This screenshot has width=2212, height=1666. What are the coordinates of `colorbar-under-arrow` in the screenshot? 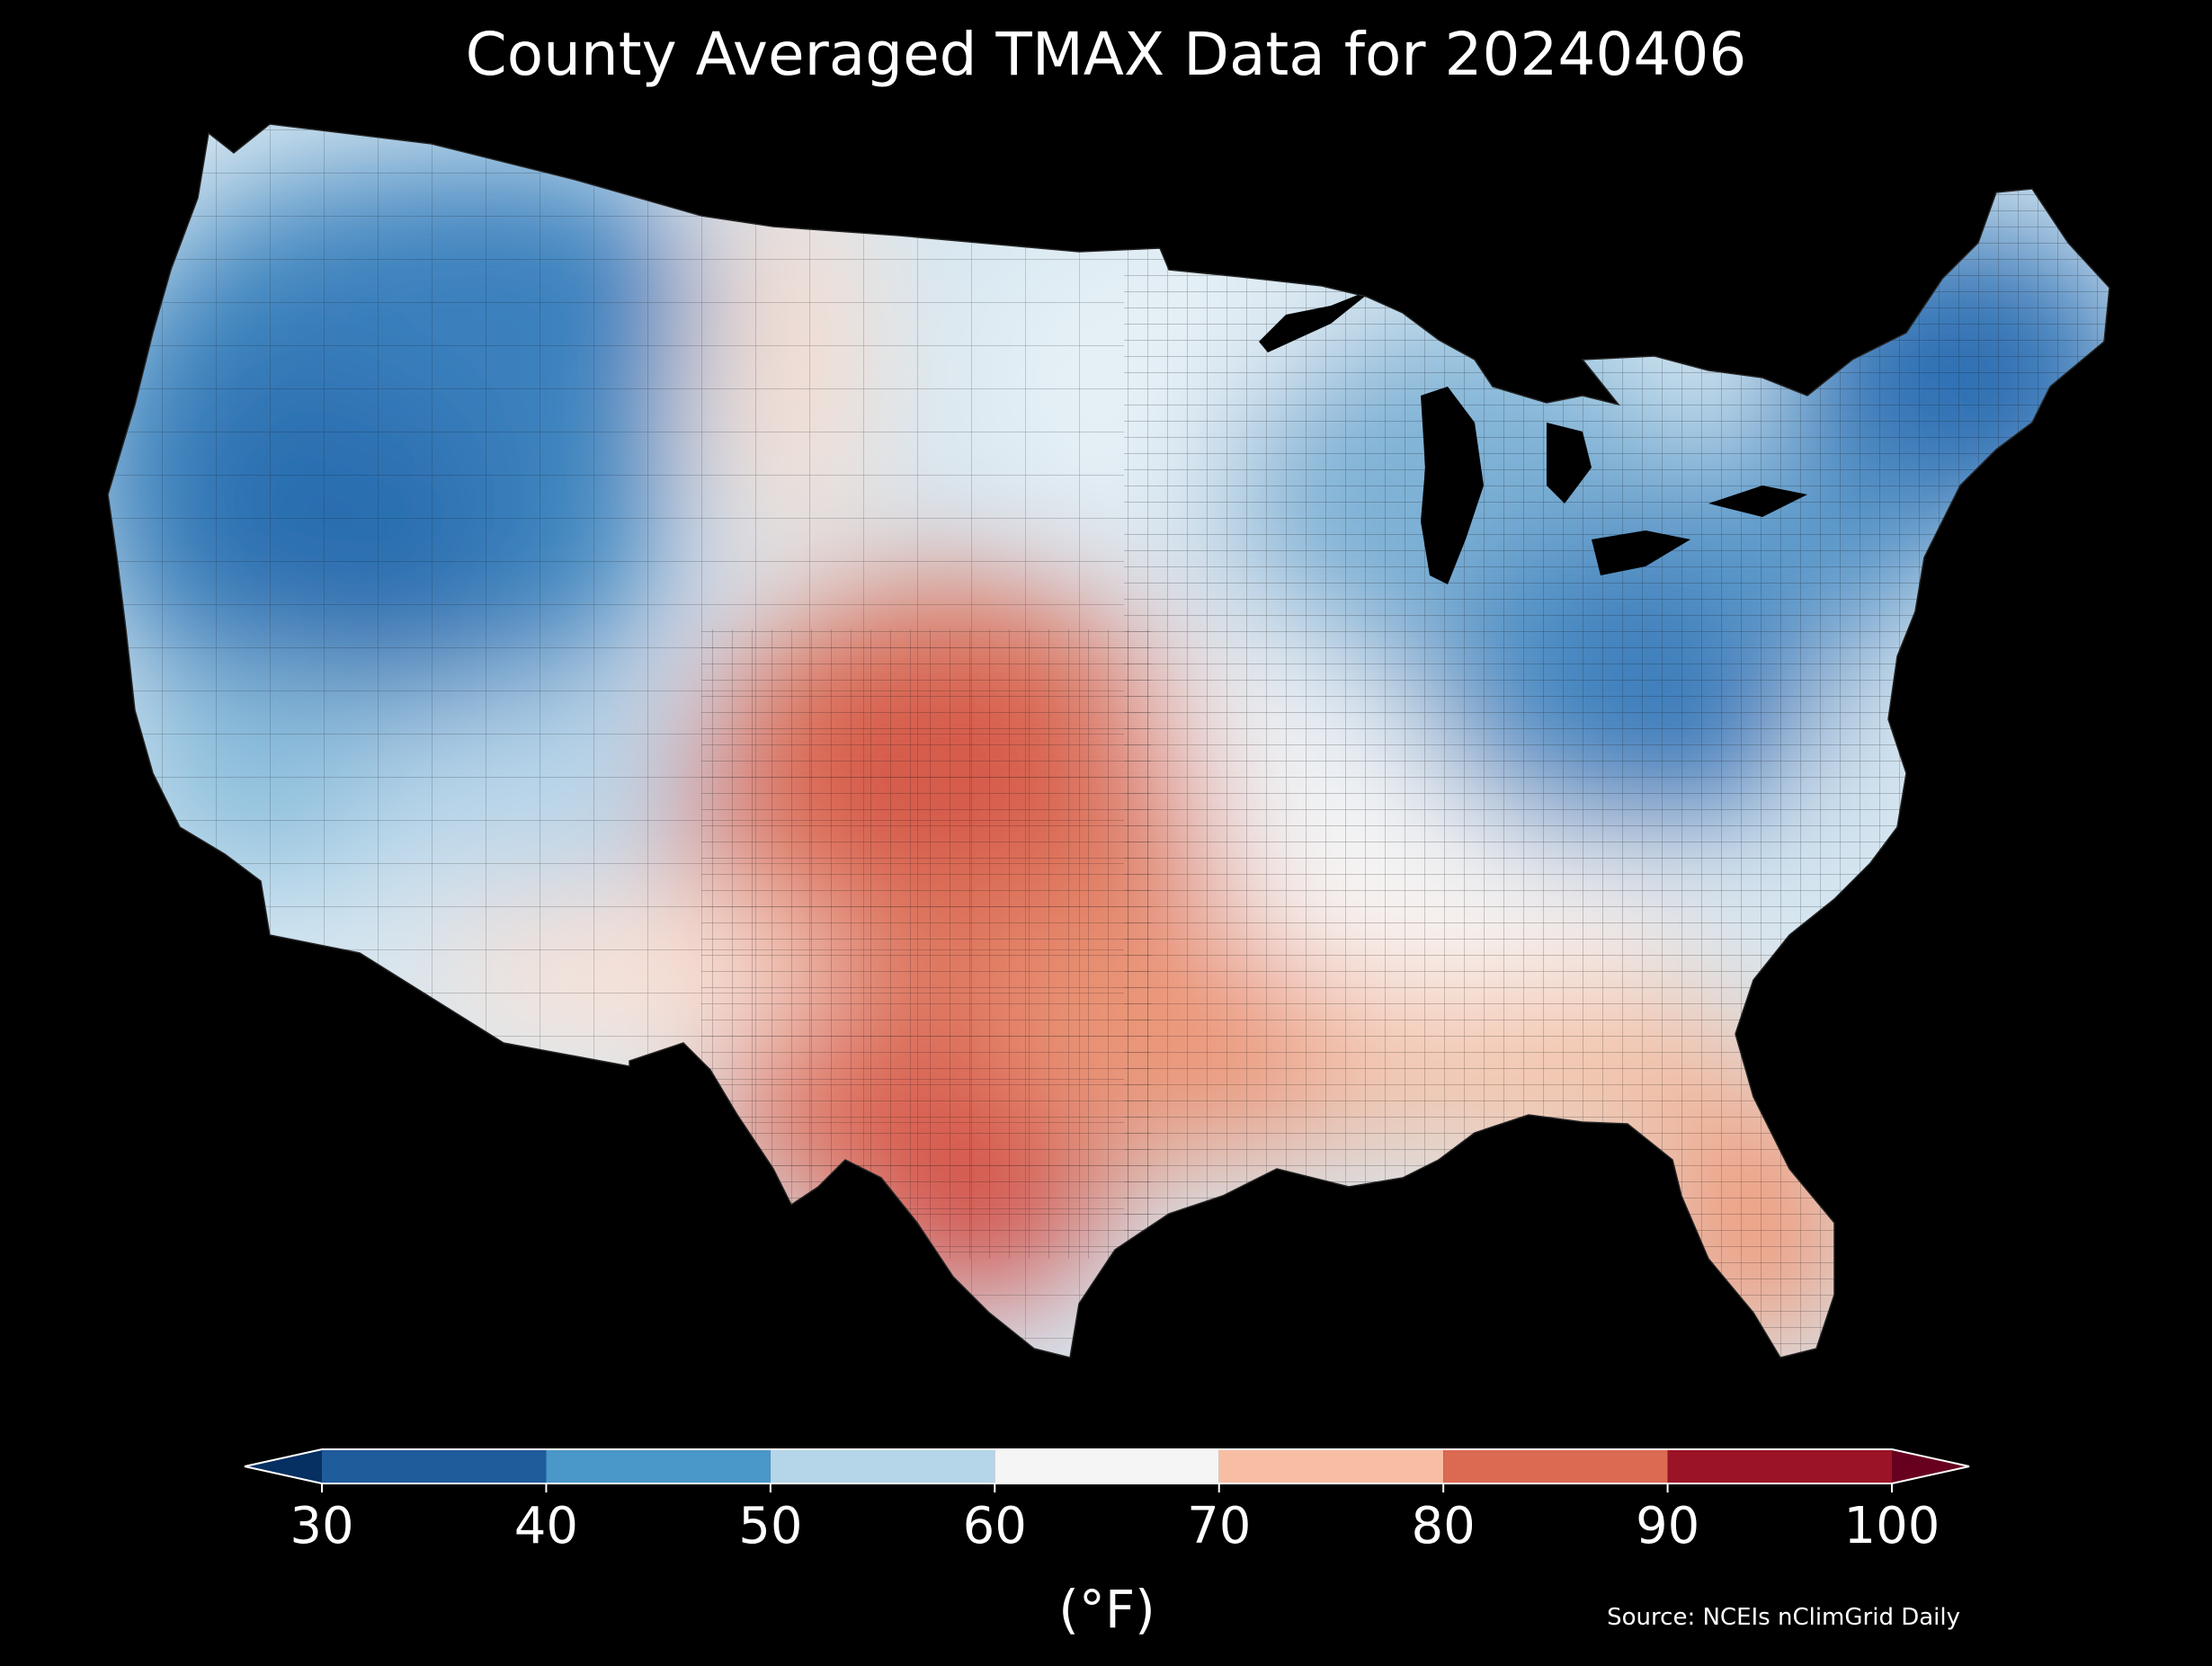 It's located at (283, 1466).